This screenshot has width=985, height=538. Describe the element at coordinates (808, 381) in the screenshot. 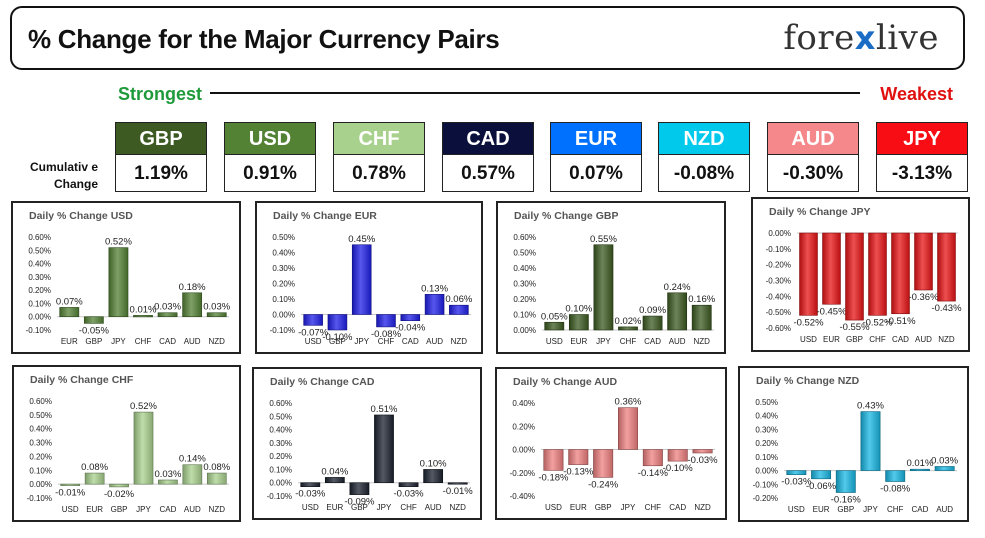

I see `chart-title: Daily % Change NZD` at that location.